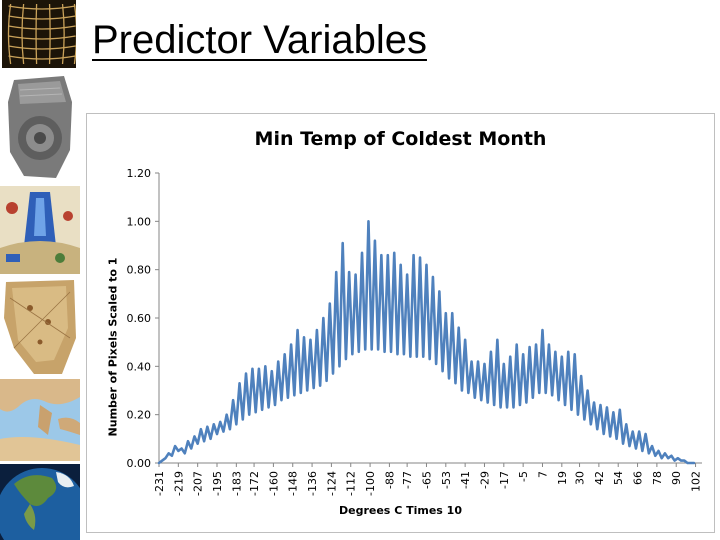 This screenshot has width=720, height=540. I want to click on x-axis-label: Degrees C Times 10, so click(400, 510).